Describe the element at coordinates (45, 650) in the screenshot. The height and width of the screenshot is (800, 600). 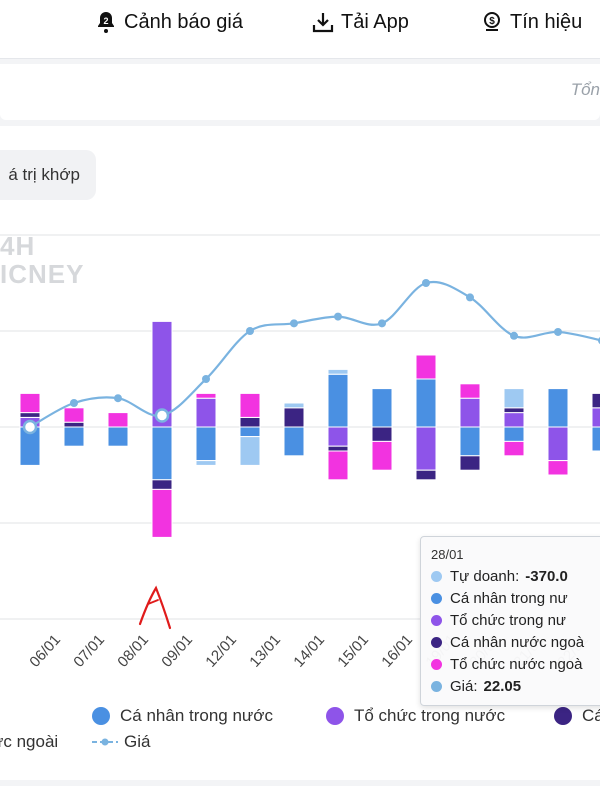
I see `x-tick-label: 06/01` at that location.